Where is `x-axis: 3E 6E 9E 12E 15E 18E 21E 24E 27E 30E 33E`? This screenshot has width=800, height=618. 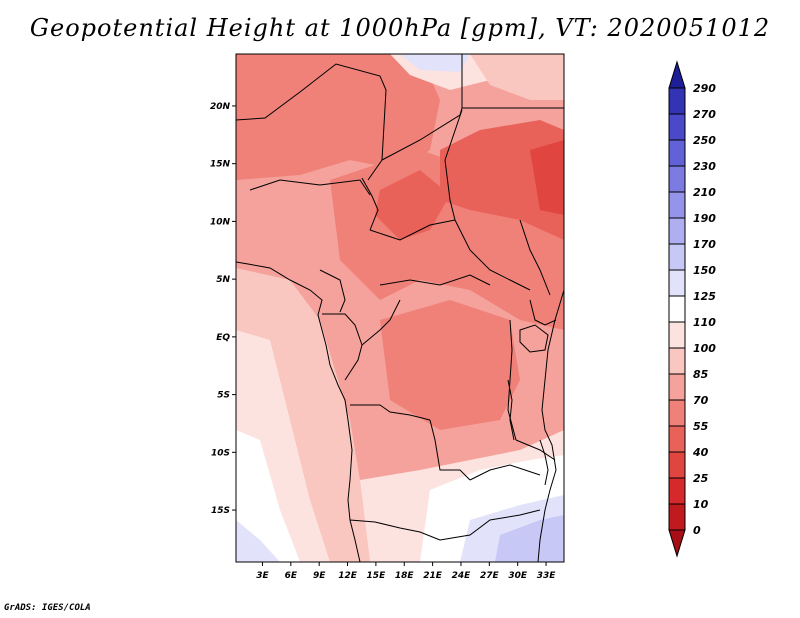 x-axis: 3E 6E 9E 12E 15E 18E 21E 24E 27E 30E 33E is located at coordinates (406, 571).